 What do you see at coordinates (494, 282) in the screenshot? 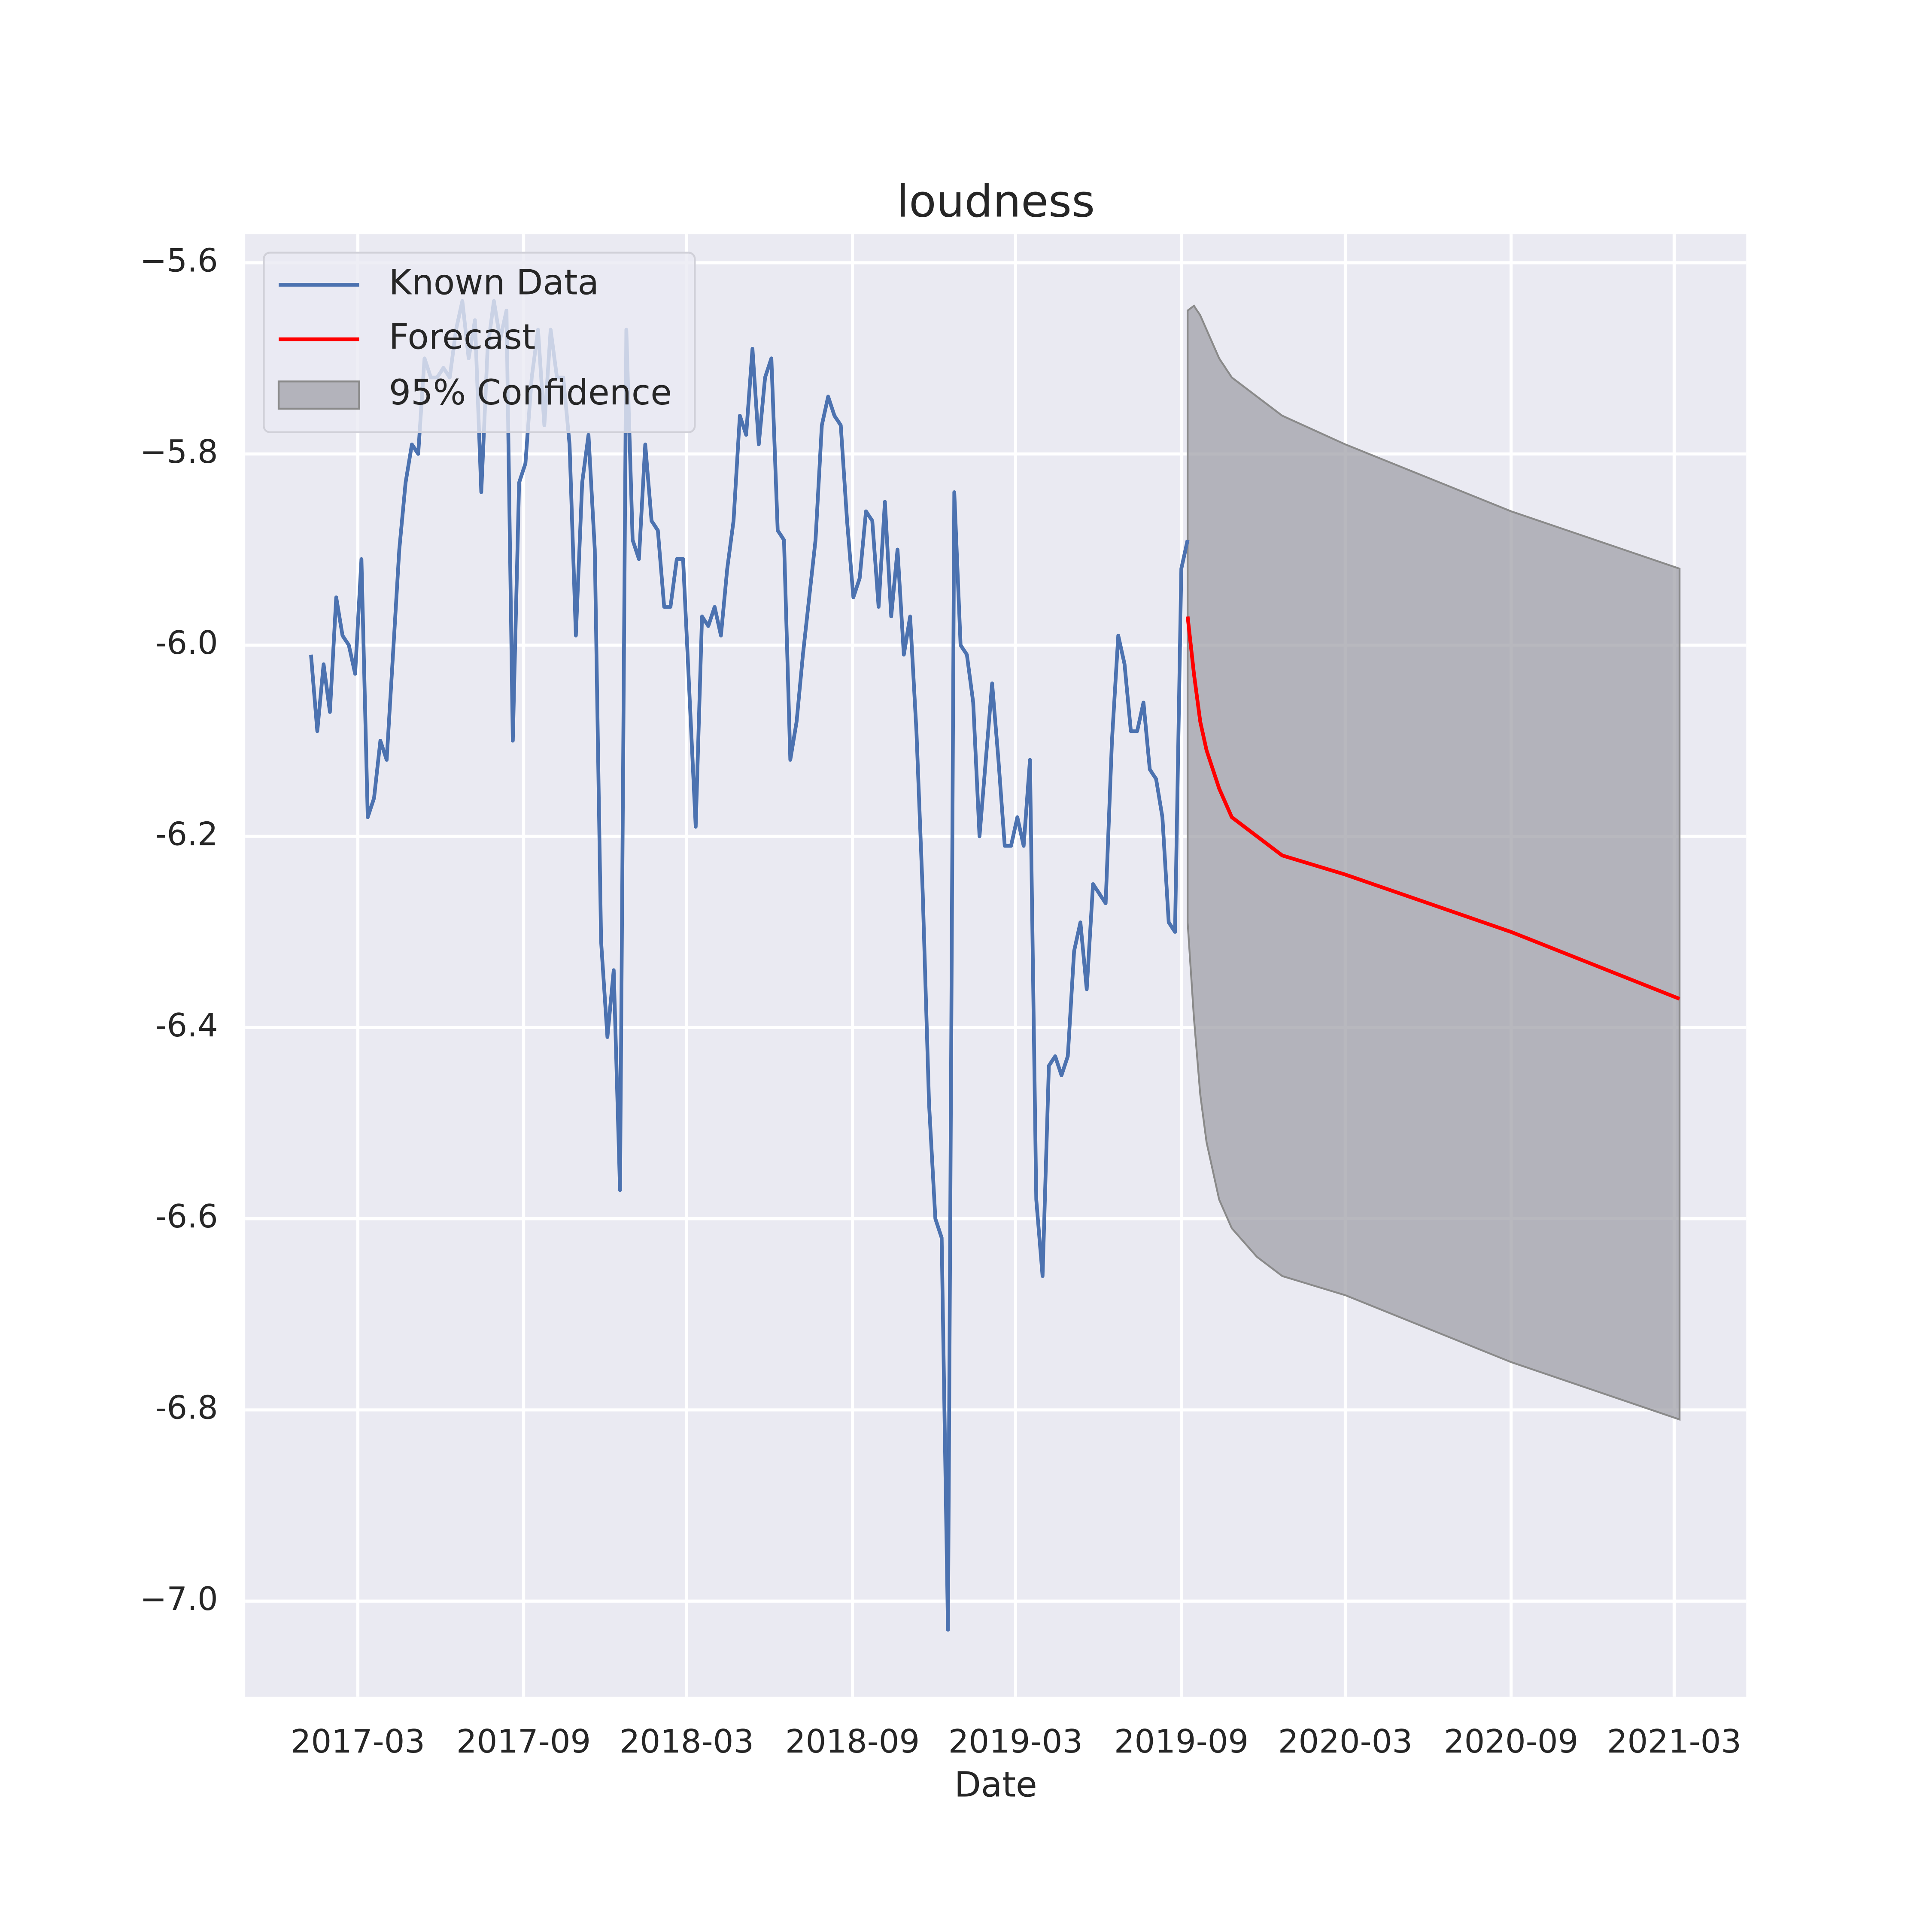
I see `legend-label: Known Data` at bounding box center [494, 282].